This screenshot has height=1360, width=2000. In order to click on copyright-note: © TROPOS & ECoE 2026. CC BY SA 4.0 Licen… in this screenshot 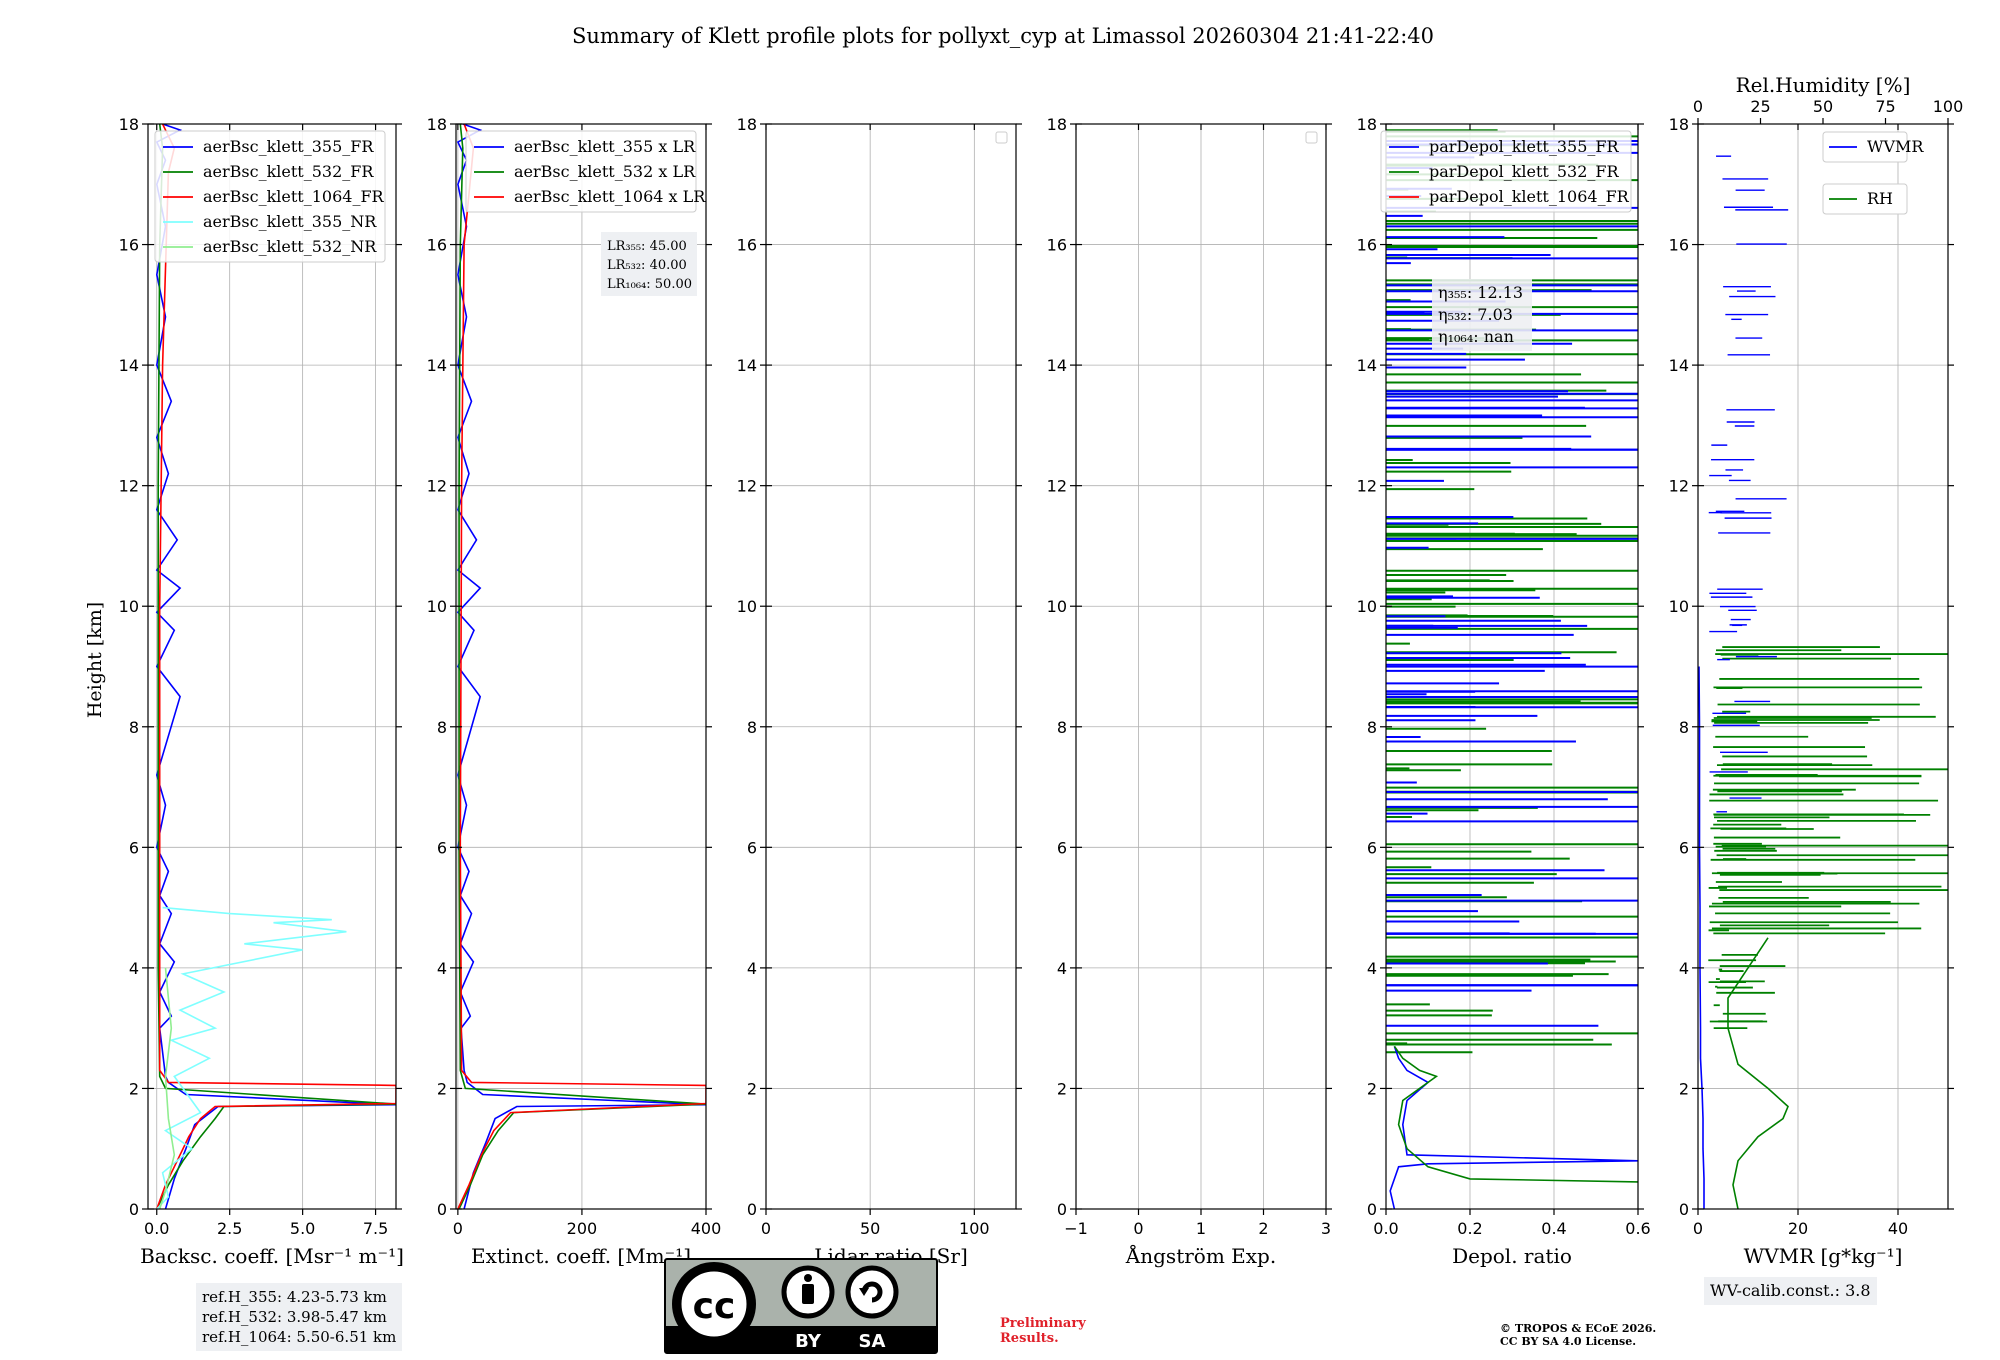, I will do `click(1578, 1335)`.